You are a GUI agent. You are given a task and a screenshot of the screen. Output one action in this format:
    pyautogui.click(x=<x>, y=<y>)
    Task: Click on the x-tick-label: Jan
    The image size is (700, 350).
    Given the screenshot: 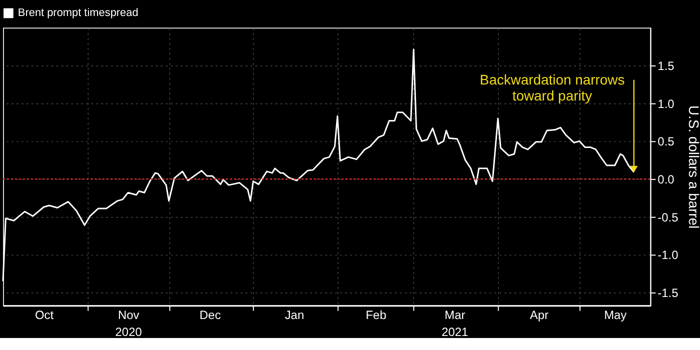 What is the action you would take?
    pyautogui.click(x=294, y=315)
    